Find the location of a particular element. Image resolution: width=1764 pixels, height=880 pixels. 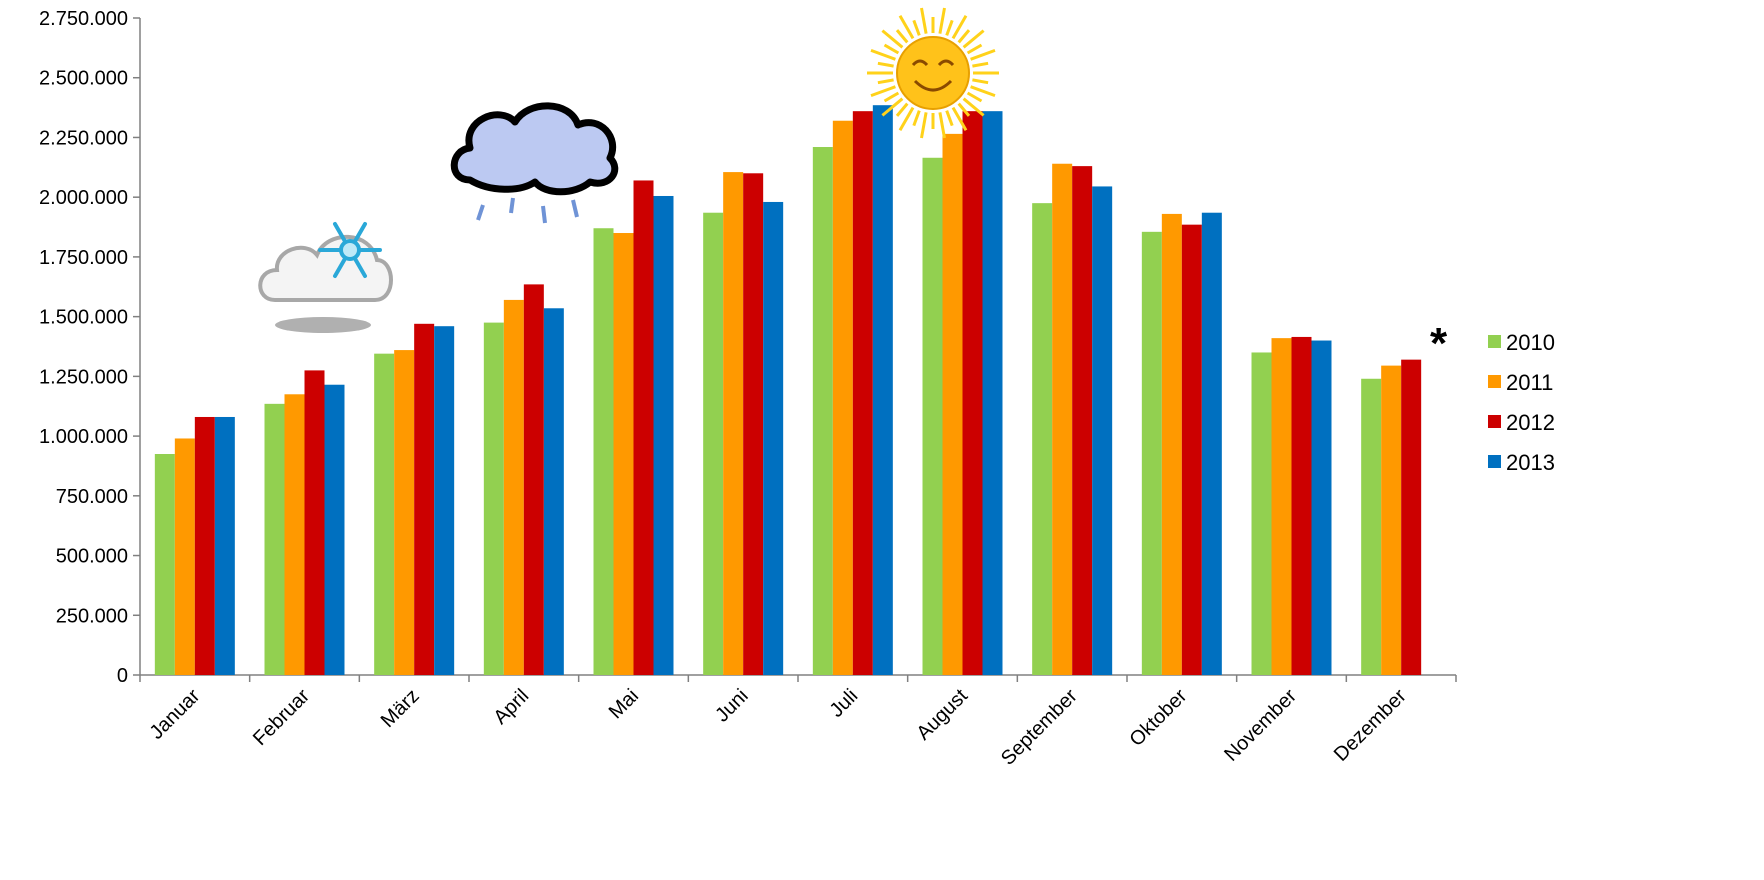

bar-2010-dezember is located at coordinates (1371, 526).